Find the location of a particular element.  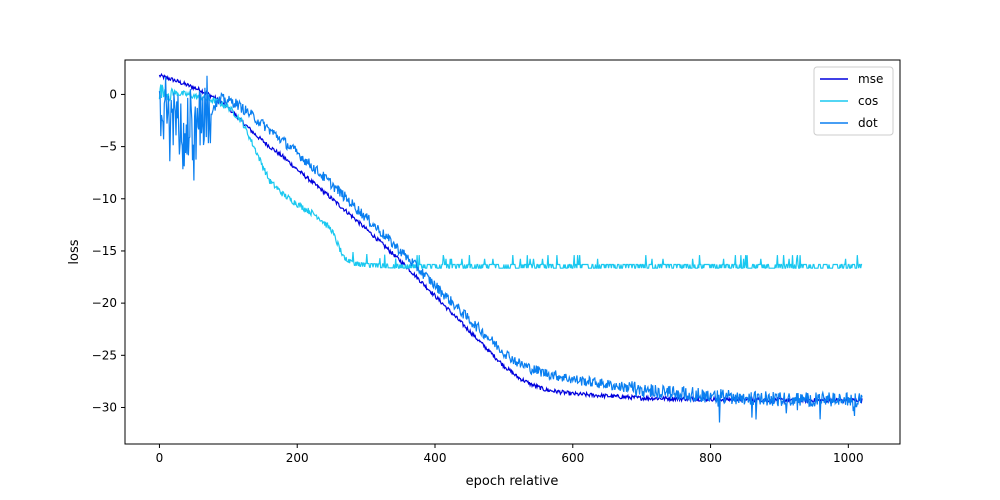

x-tick-label: 200 is located at coordinates (297, 458).